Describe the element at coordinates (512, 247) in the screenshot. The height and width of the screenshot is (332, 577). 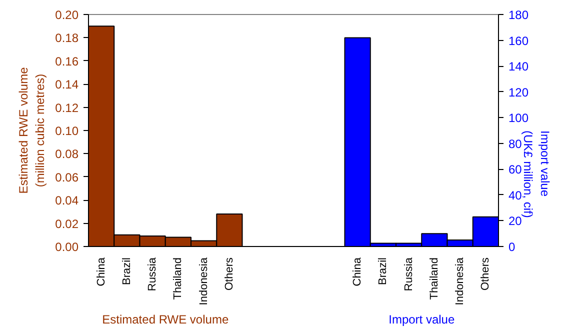
I see `y2-tick-label: 0` at that location.